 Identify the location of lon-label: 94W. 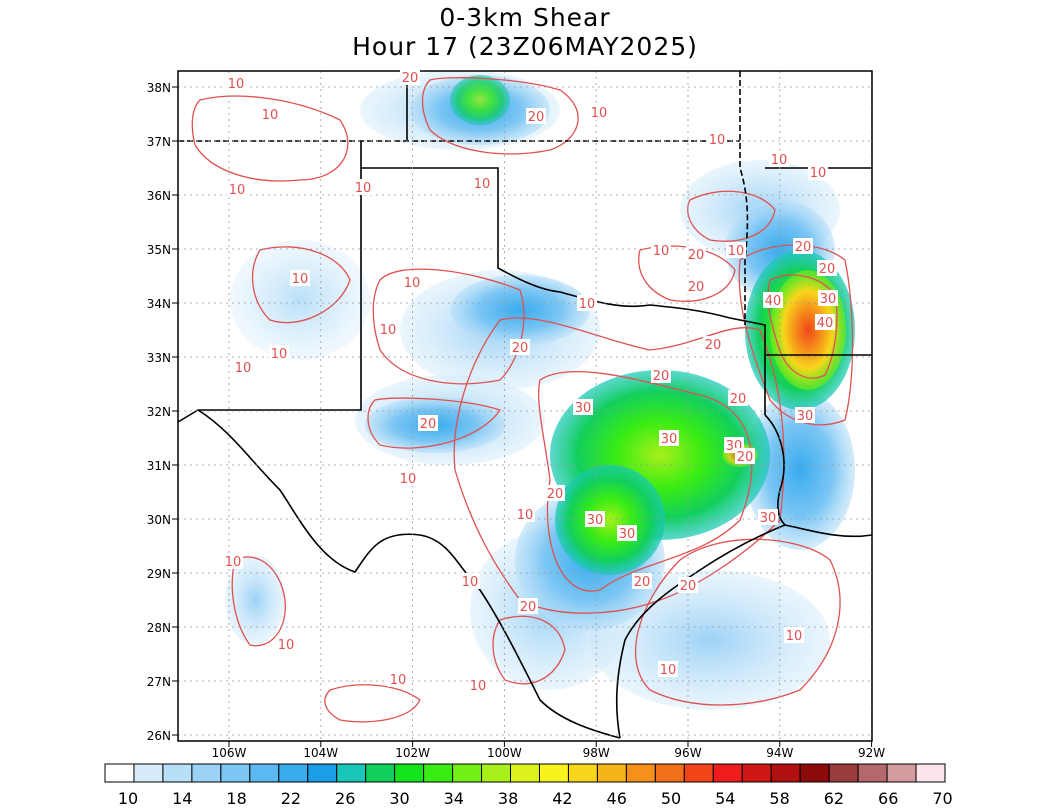
(779, 753).